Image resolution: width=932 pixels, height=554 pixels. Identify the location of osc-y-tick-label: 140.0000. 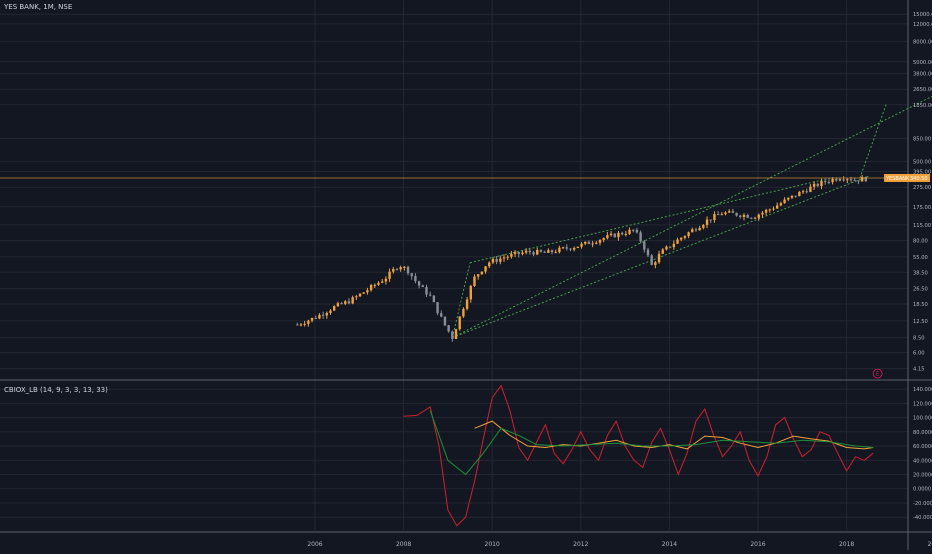
(922, 390).